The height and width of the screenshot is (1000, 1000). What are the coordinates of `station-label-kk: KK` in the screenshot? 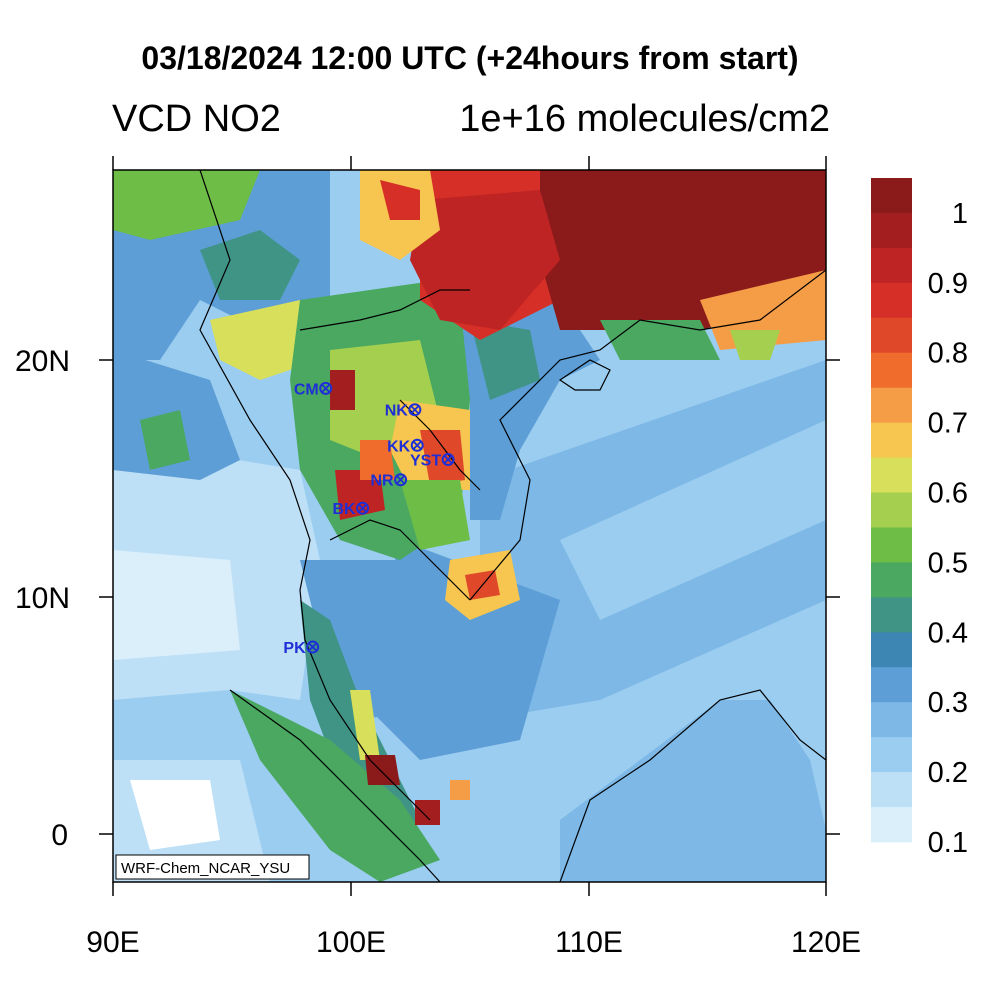 It's located at (399, 446).